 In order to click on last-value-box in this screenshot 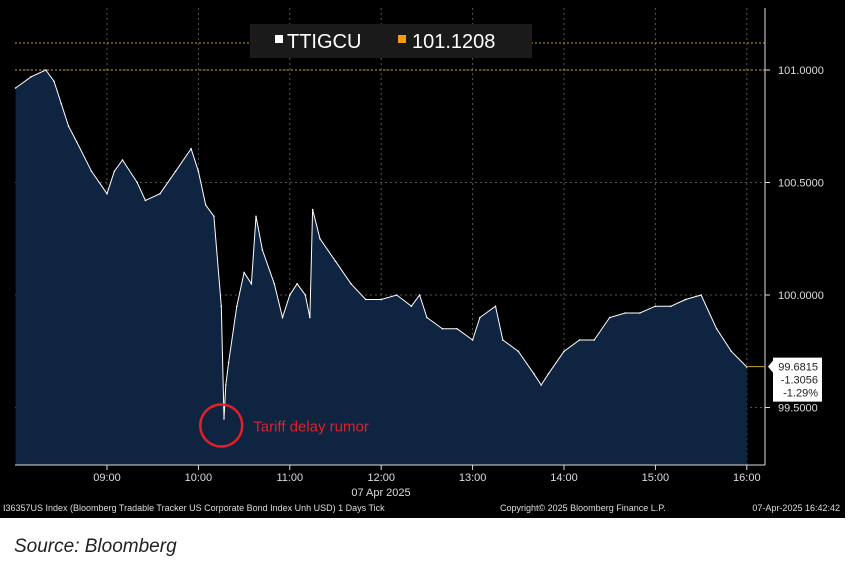, I will do `click(795, 379)`.